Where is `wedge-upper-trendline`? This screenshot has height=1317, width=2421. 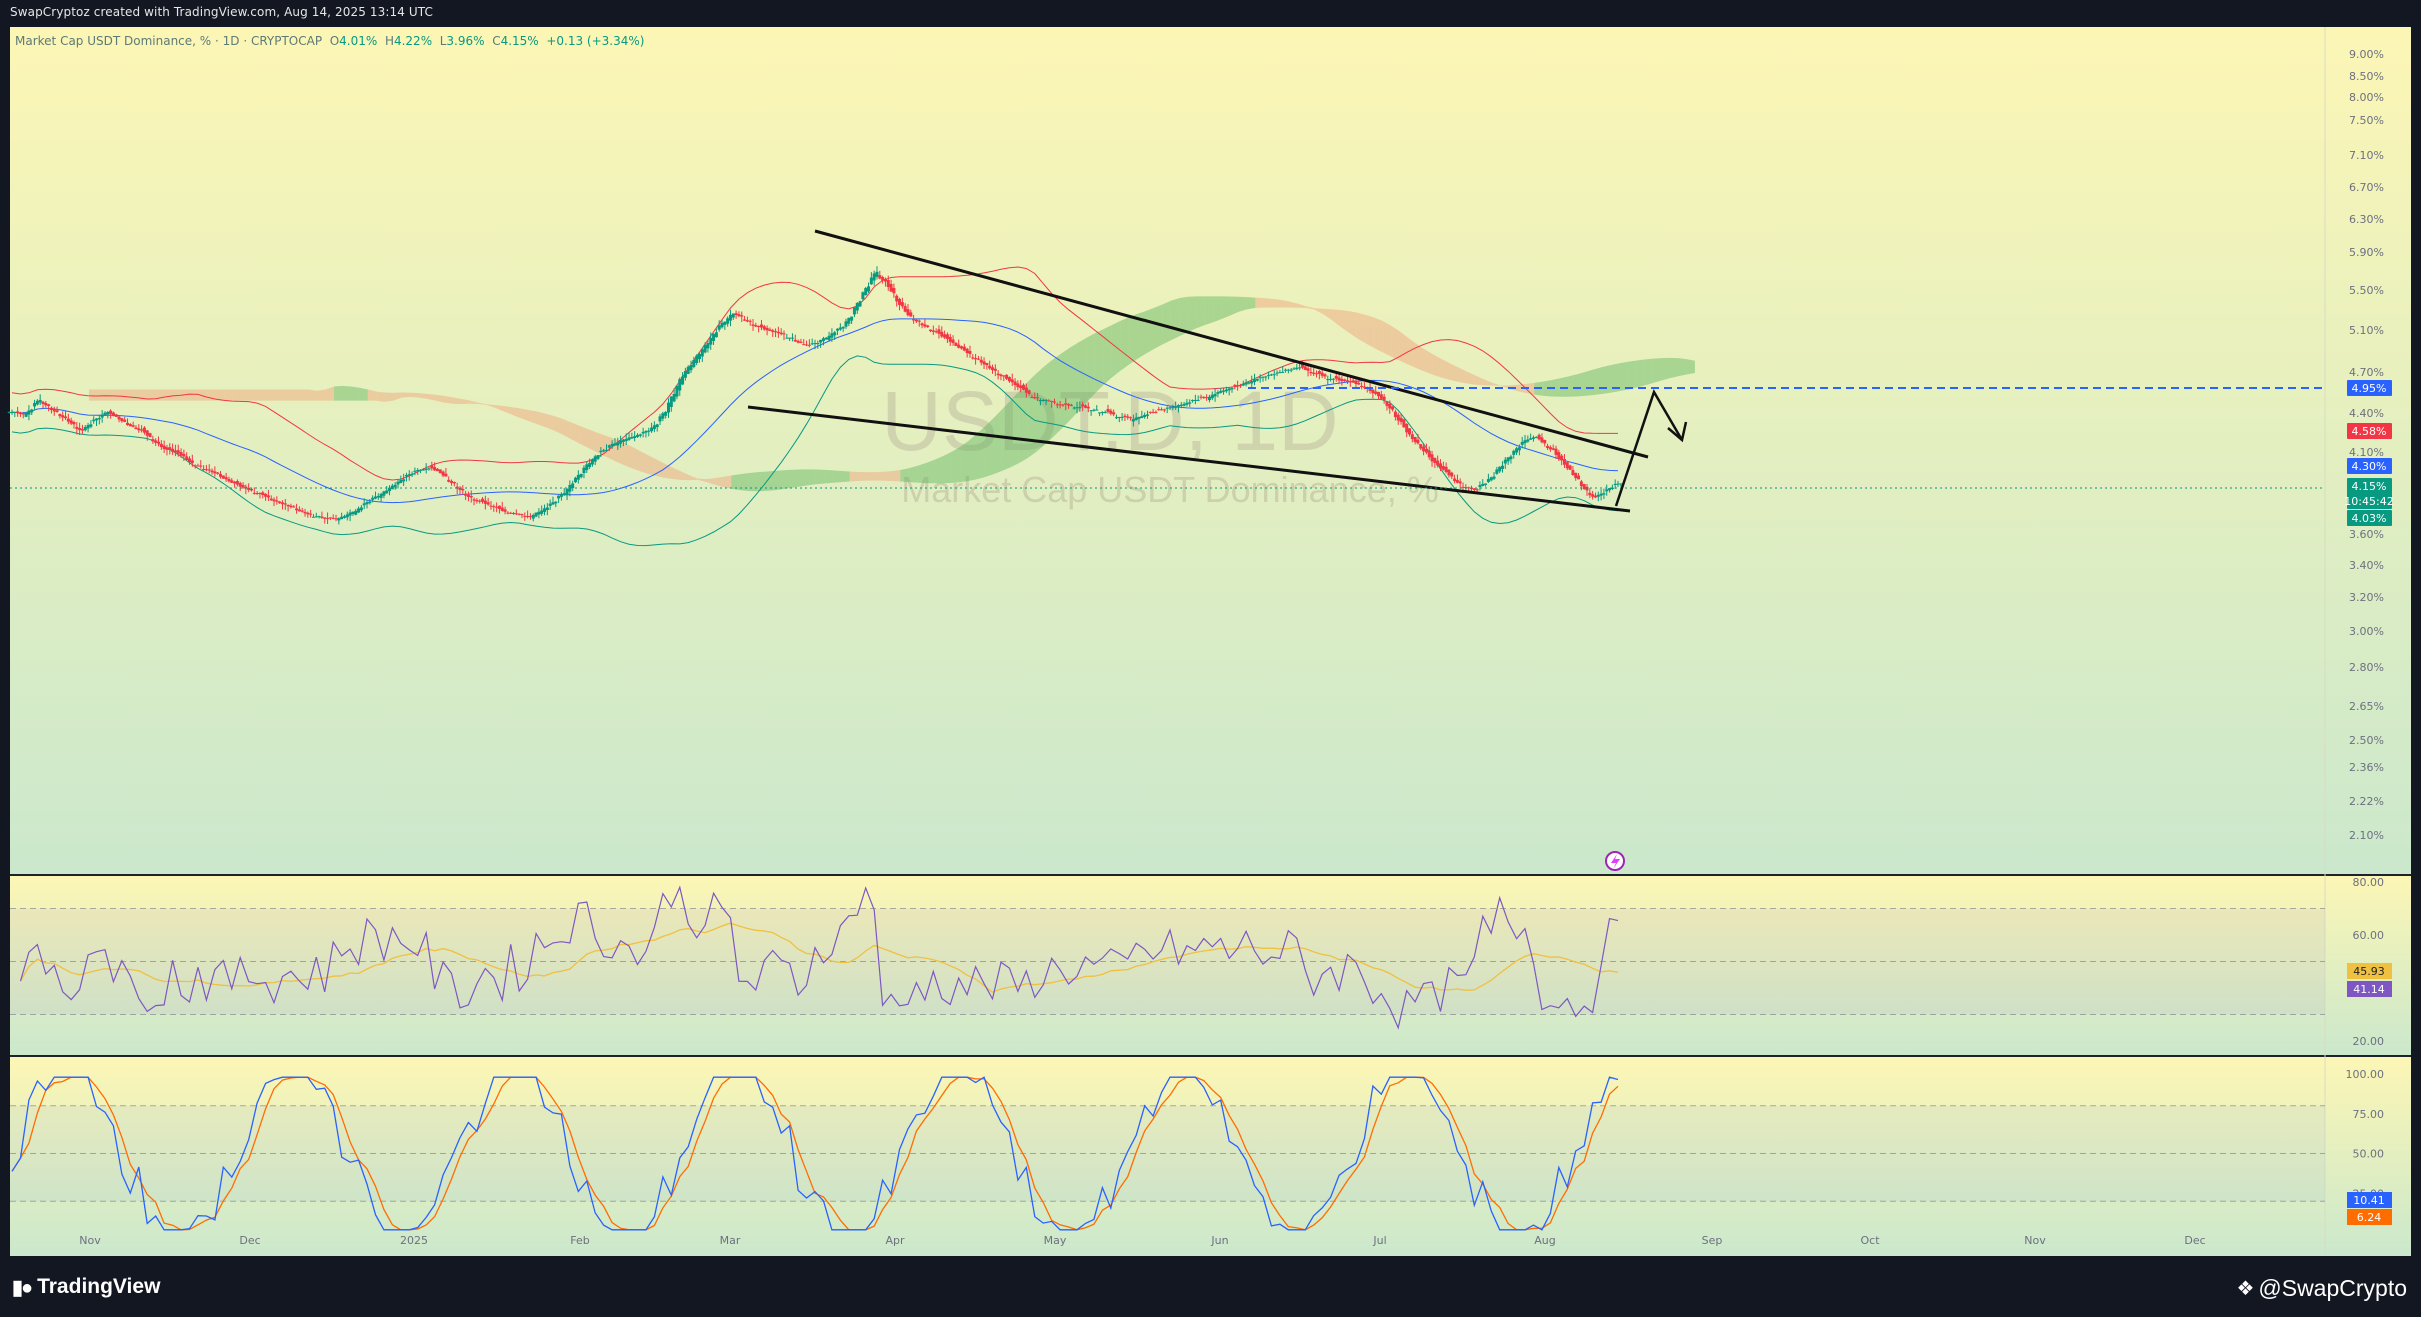 wedge-upper-trendline is located at coordinates (1231, 344).